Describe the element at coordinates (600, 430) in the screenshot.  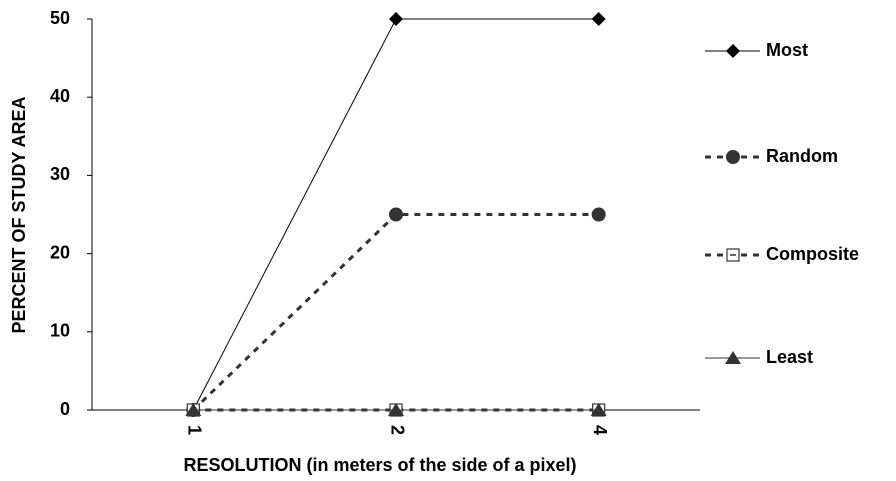
I see `x-tick-label: 4` at that location.